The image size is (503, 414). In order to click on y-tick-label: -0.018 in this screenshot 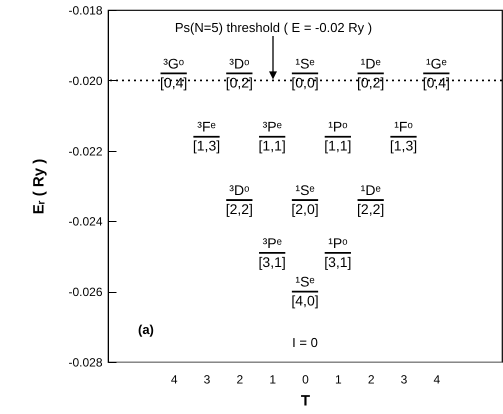, I will do `click(85, 11)`.